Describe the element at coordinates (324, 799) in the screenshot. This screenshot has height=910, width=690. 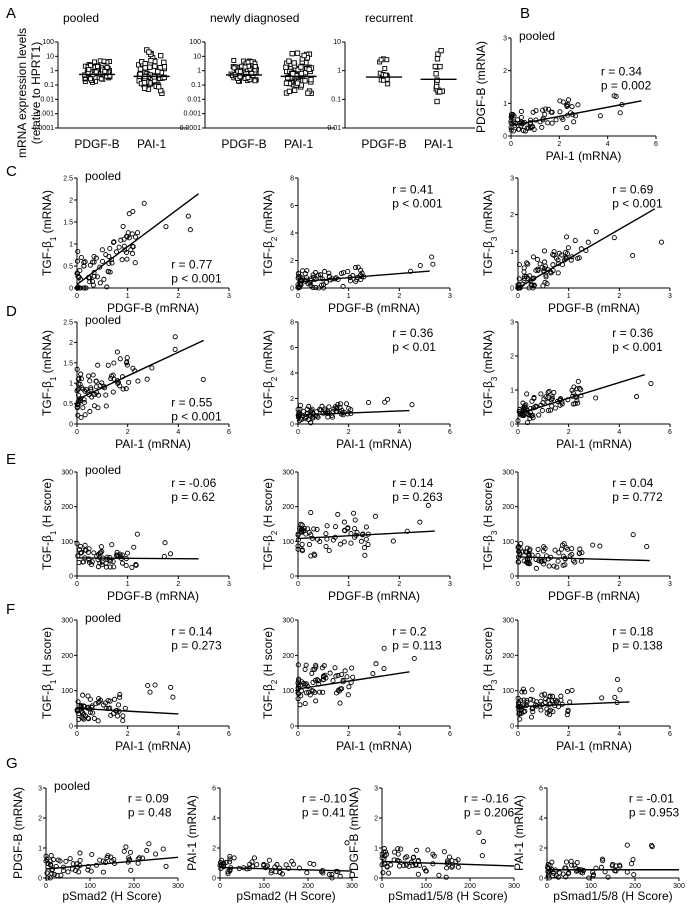
I see `correlation-r: r = -0.10` at that location.